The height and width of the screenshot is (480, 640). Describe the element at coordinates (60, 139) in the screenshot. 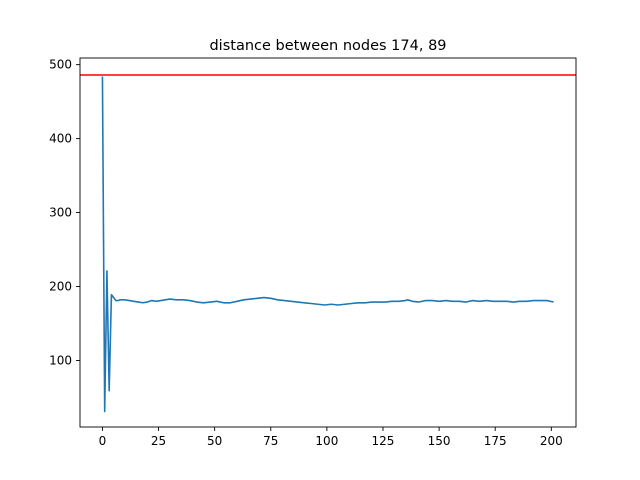

I see `y-tick-label: 400` at that location.